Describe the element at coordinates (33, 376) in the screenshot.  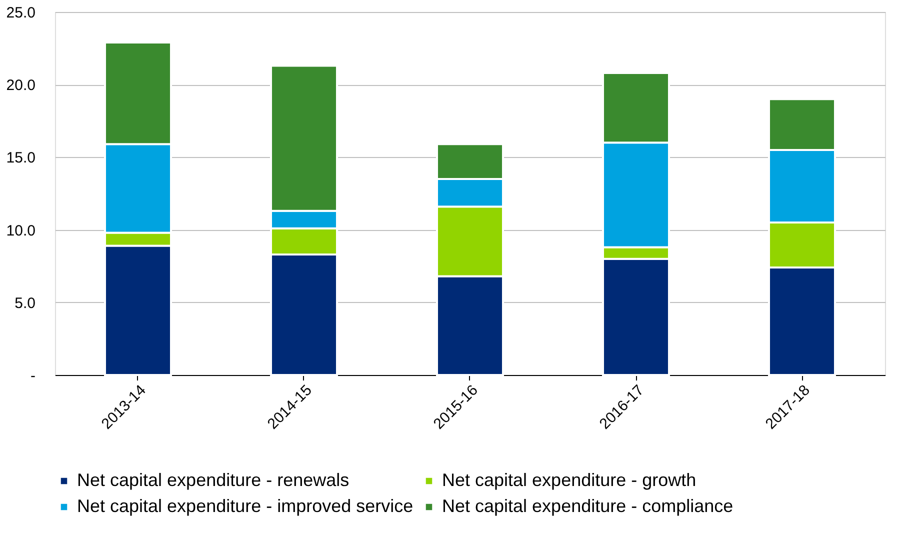
I see `y-tick-label: -` at that location.